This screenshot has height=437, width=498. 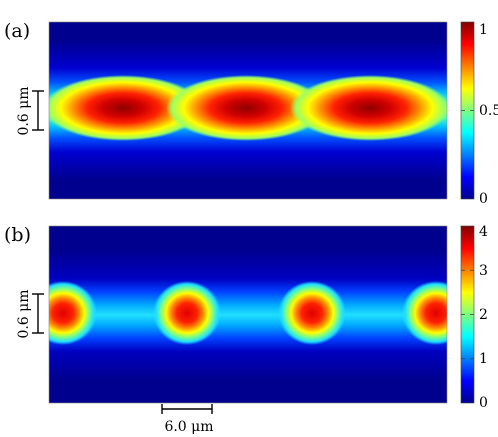 I want to click on panel-label: (b), so click(x=17, y=235).